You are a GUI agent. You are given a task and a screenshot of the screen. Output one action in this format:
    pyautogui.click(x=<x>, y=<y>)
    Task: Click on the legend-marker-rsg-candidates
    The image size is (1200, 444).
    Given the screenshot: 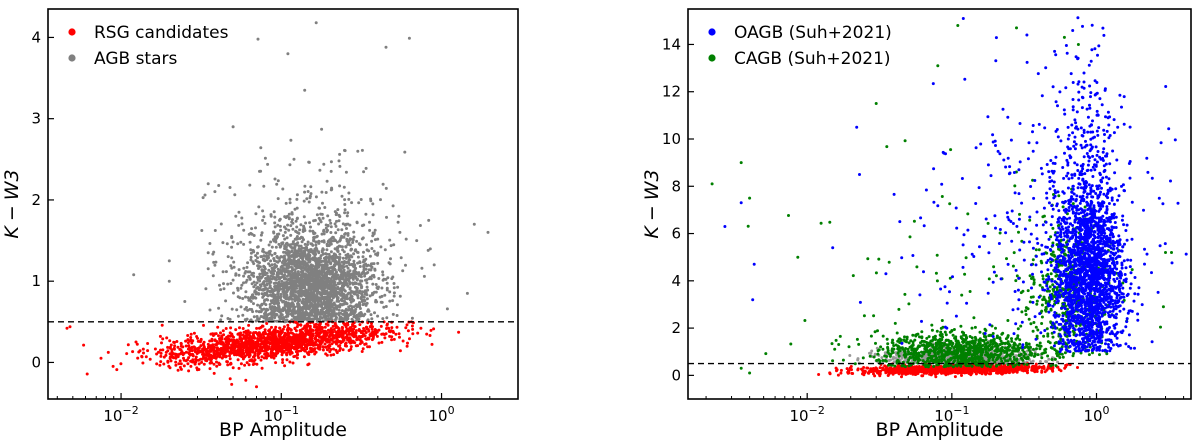 What is the action you would take?
    pyautogui.click(x=71, y=31)
    